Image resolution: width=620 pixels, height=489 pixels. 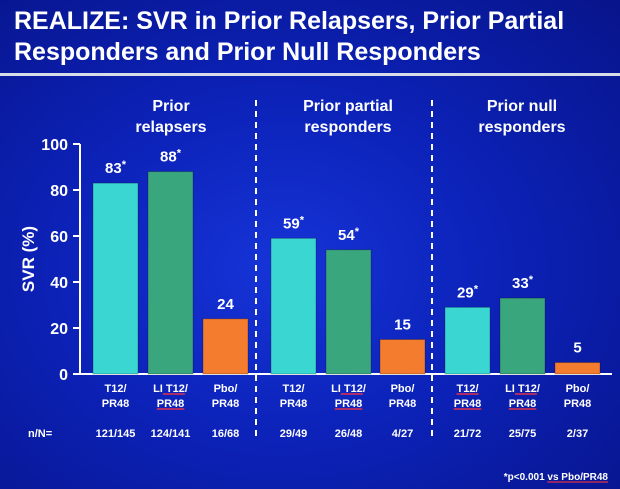 I want to click on y-axis-label: SVR (%), so click(x=28, y=259).